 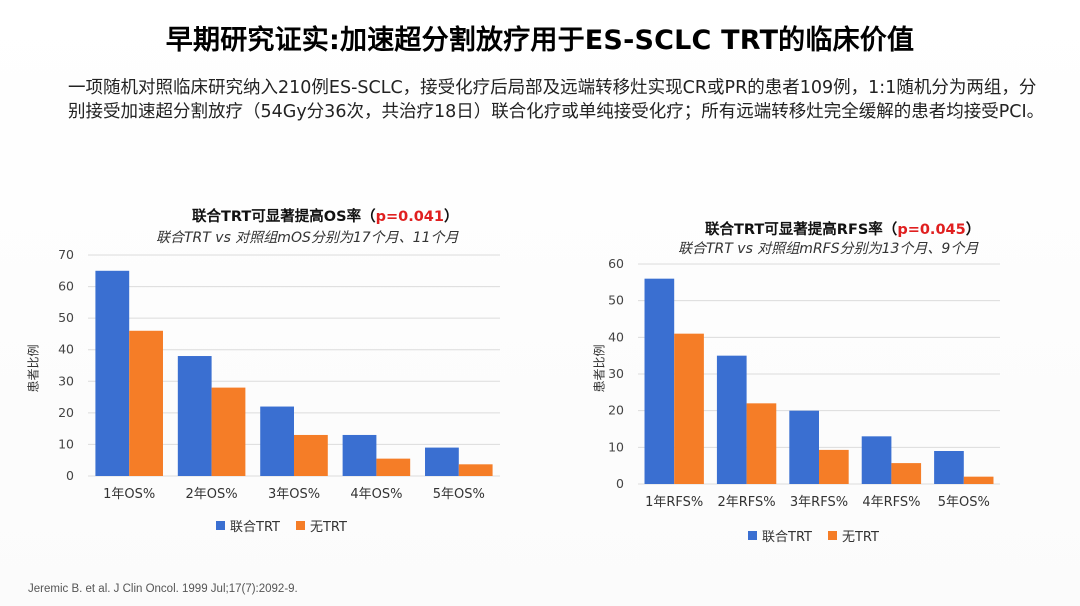 What do you see at coordinates (813, 535) in the screenshot?
I see `rfs-chart-legend: 联合TRT 无TRT` at bounding box center [813, 535].